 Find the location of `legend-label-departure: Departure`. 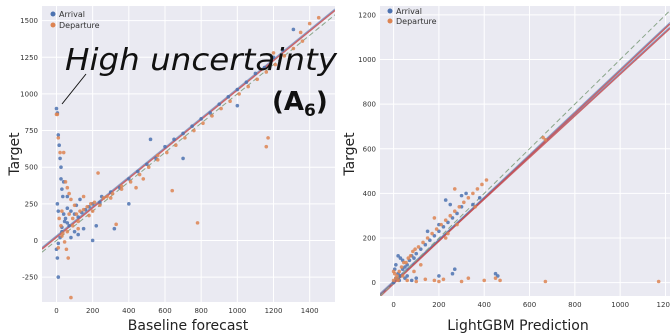

legend-label-departure: Departure is located at coordinates (79, 25).